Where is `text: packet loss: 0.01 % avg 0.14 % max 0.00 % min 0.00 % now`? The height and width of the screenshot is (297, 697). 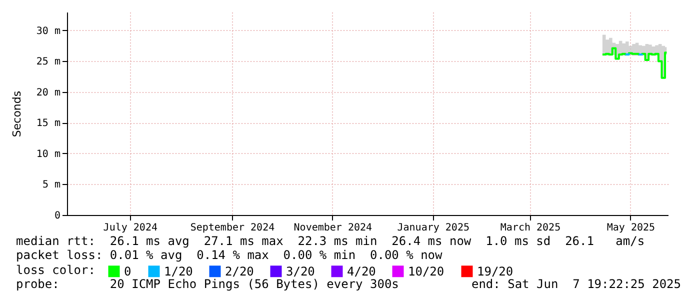 text: packet loss: 0.01 % avg 0.14 % max 0.00 % min 0.00 % now is located at coordinates (229, 255).